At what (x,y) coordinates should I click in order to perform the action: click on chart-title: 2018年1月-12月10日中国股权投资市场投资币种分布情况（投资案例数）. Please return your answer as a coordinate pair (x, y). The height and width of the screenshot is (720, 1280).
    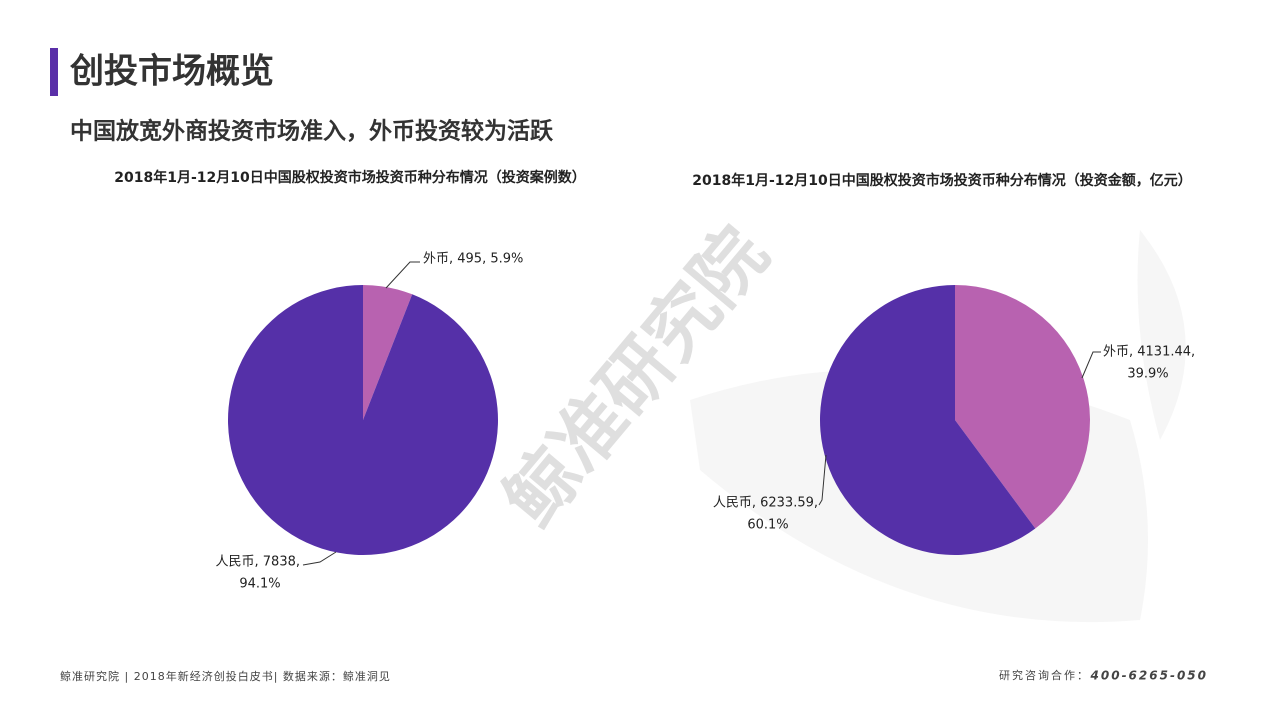
    Looking at the image, I should click on (349, 177).